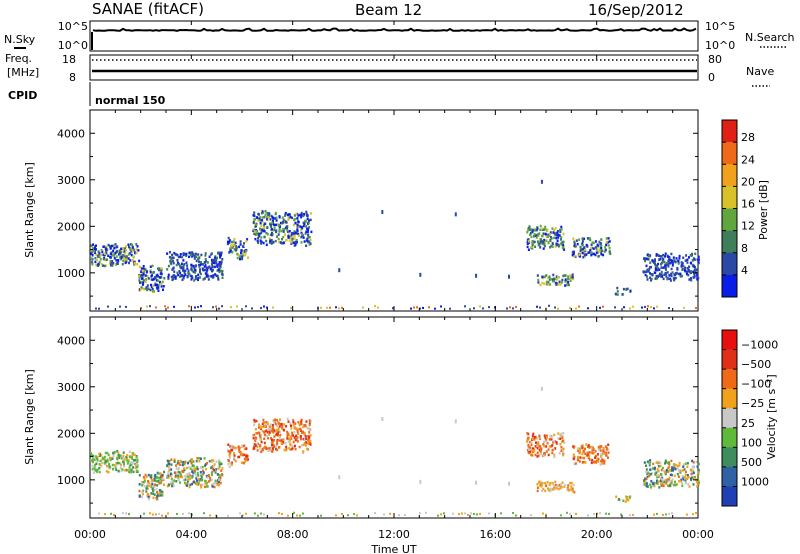 Image resolution: width=800 pixels, height=554 pixels. Describe the element at coordinates (72, 77) in the screenshot. I see `freq-tick-bottom: 8` at that location.